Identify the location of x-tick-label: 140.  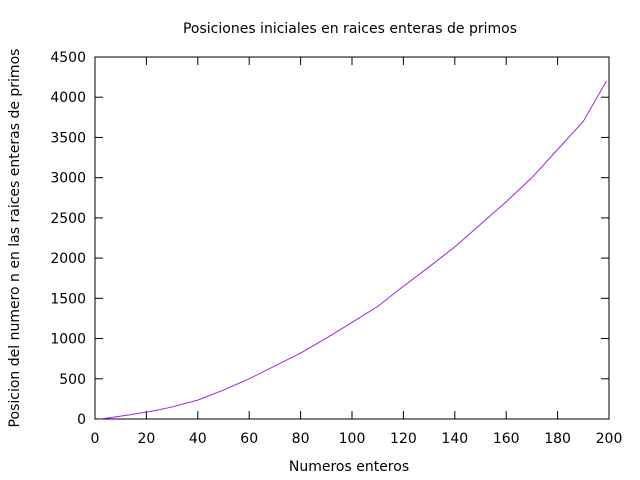
(454, 439).